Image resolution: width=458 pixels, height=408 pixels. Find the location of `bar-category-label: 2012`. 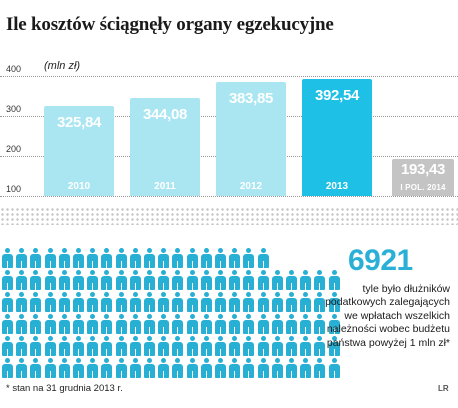

bar-category-label: 2012 is located at coordinates (251, 186).